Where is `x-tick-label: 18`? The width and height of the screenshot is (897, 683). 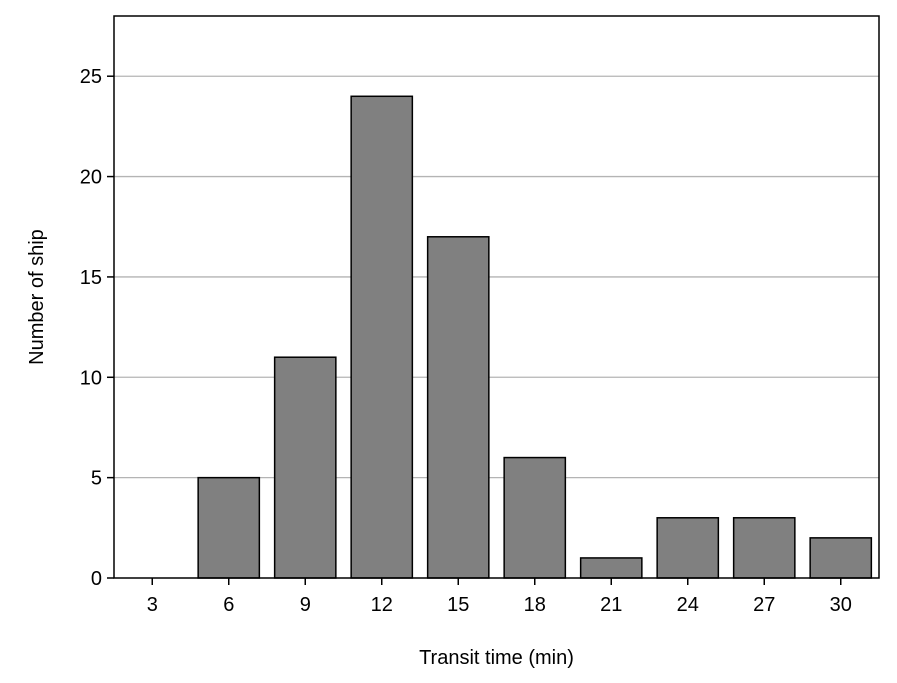
x-tick-label: 18 is located at coordinates (535, 605).